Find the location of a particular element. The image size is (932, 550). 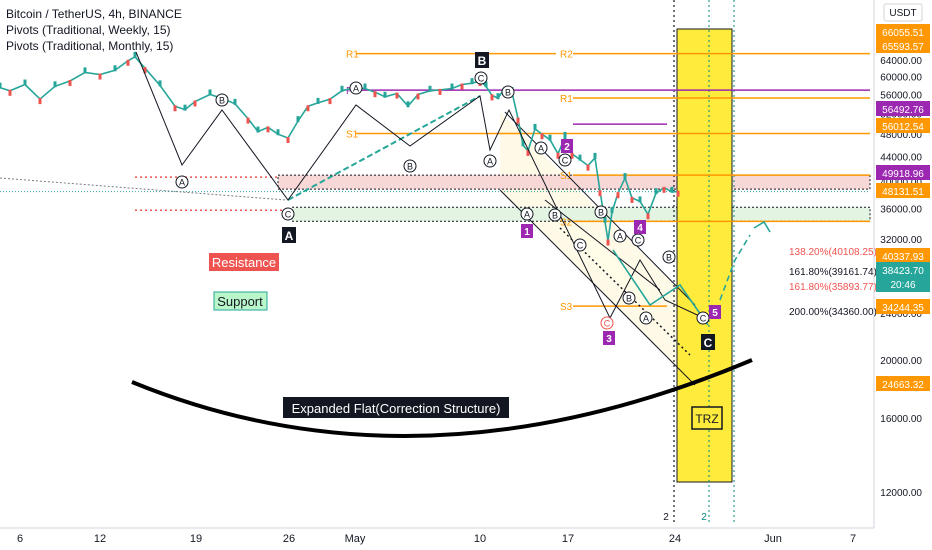

inner-channel-shade is located at coordinates (597, 255).